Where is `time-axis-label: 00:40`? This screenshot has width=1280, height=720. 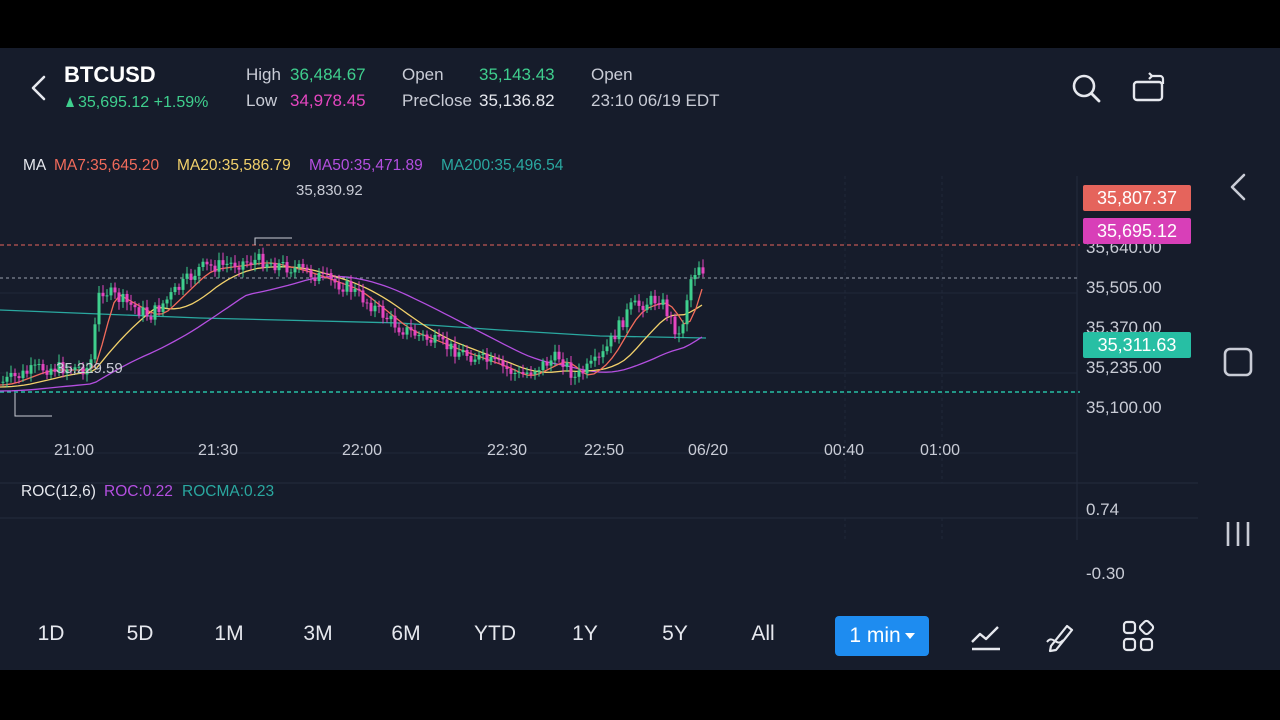 time-axis-label: 00:40 is located at coordinates (844, 450).